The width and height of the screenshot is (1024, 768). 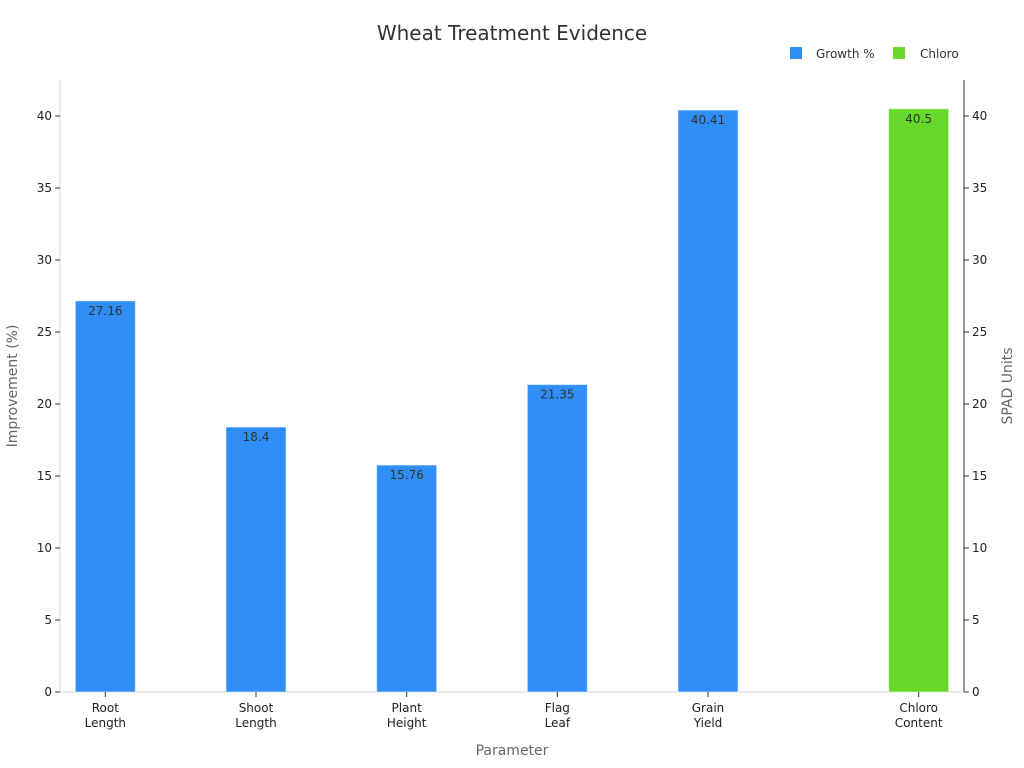 What do you see at coordinates (918, 119) in the screenshot?
I see `bar-value-label: 40.5` at bounding box center [918, 119].